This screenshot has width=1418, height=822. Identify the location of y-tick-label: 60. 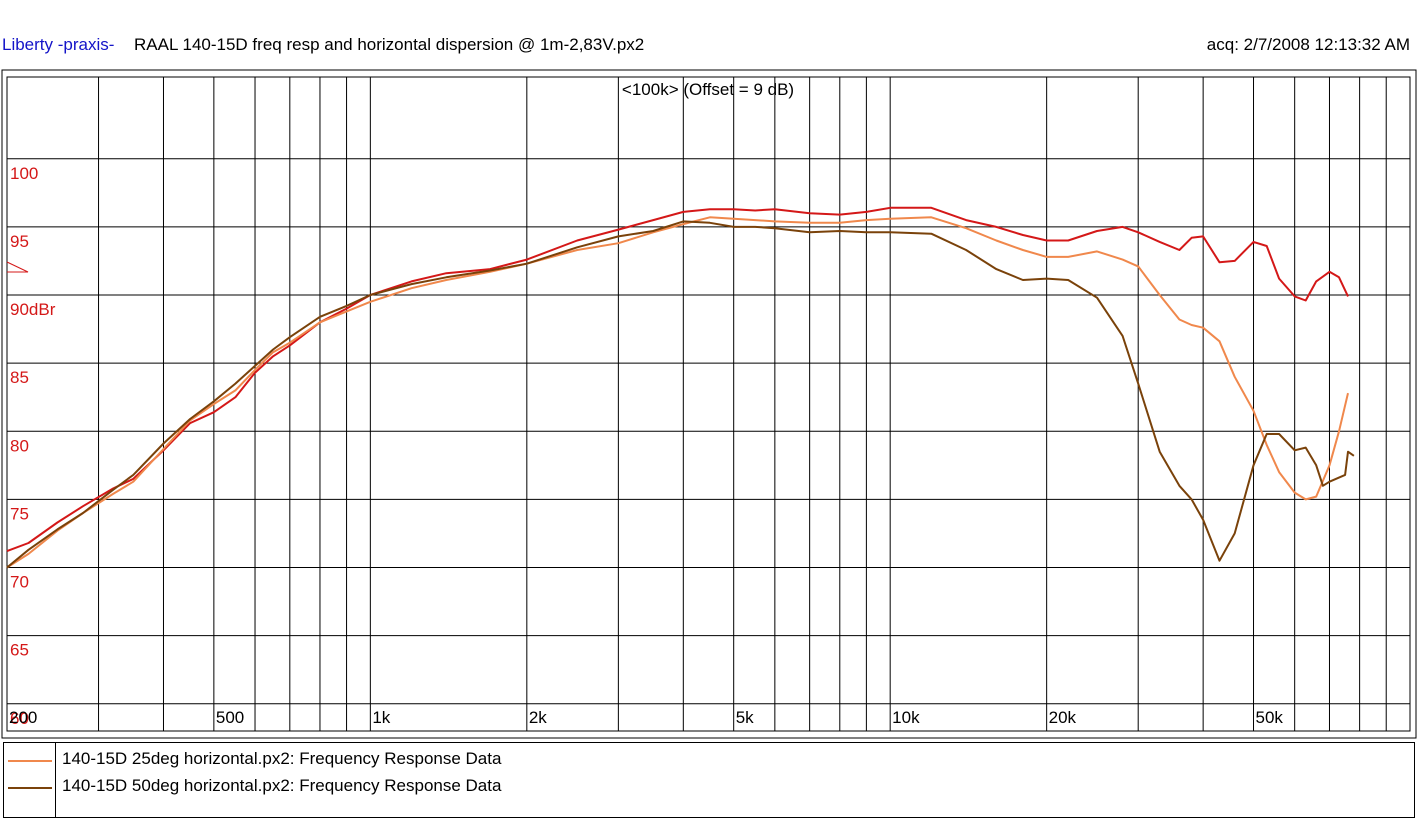
(19, 718).